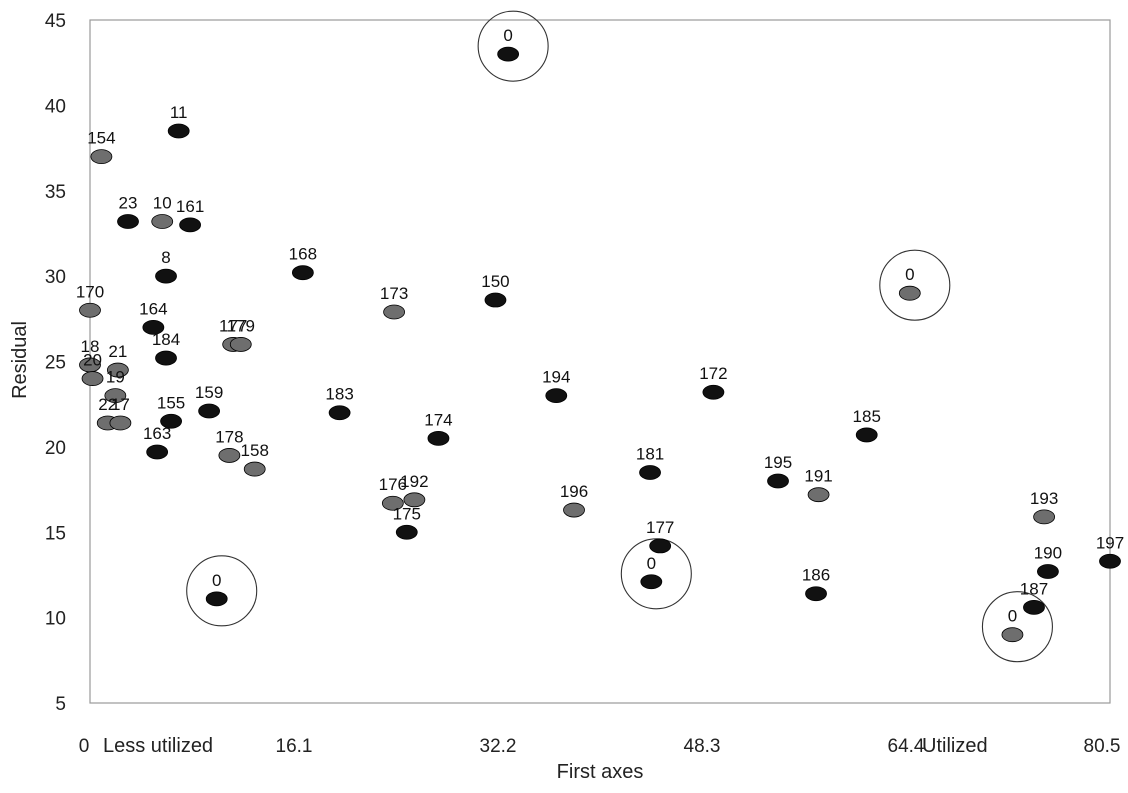 The width and height of the screenshot is (1128, 793). I want to click on x-tick-label: 48.3, so click(702, 746).